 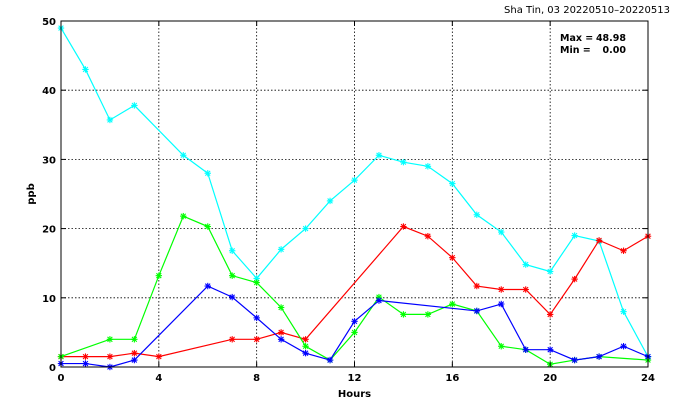 I want to click on x-axis-label: Hours, so click(x=354, y=394).